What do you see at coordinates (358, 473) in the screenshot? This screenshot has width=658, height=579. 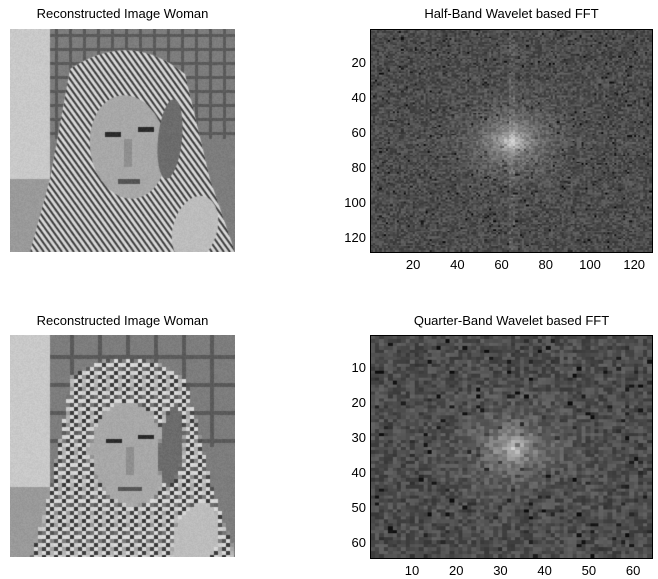 I see `ytick-quarterband-3: 40` at bounding box center [358, 473].